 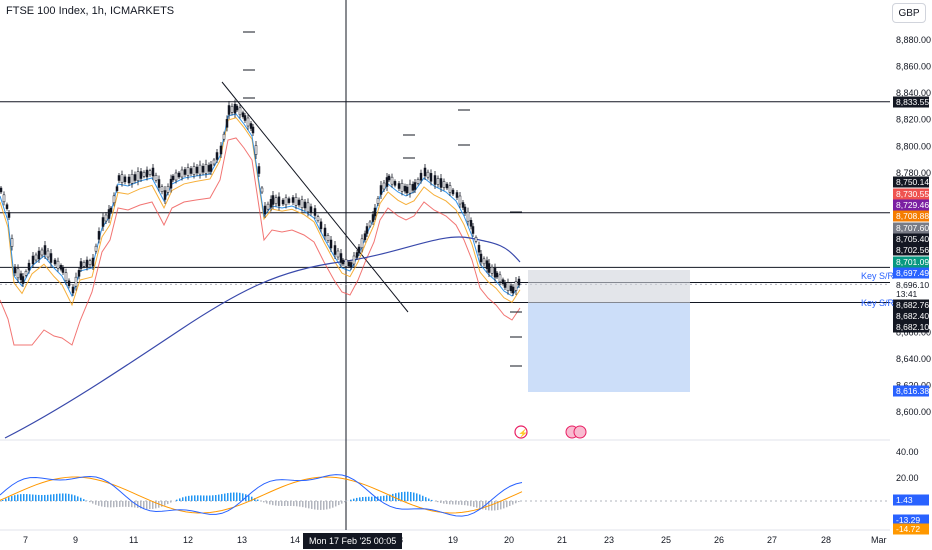 I want to click on macd-signal-line, so click(x=261, y=495).